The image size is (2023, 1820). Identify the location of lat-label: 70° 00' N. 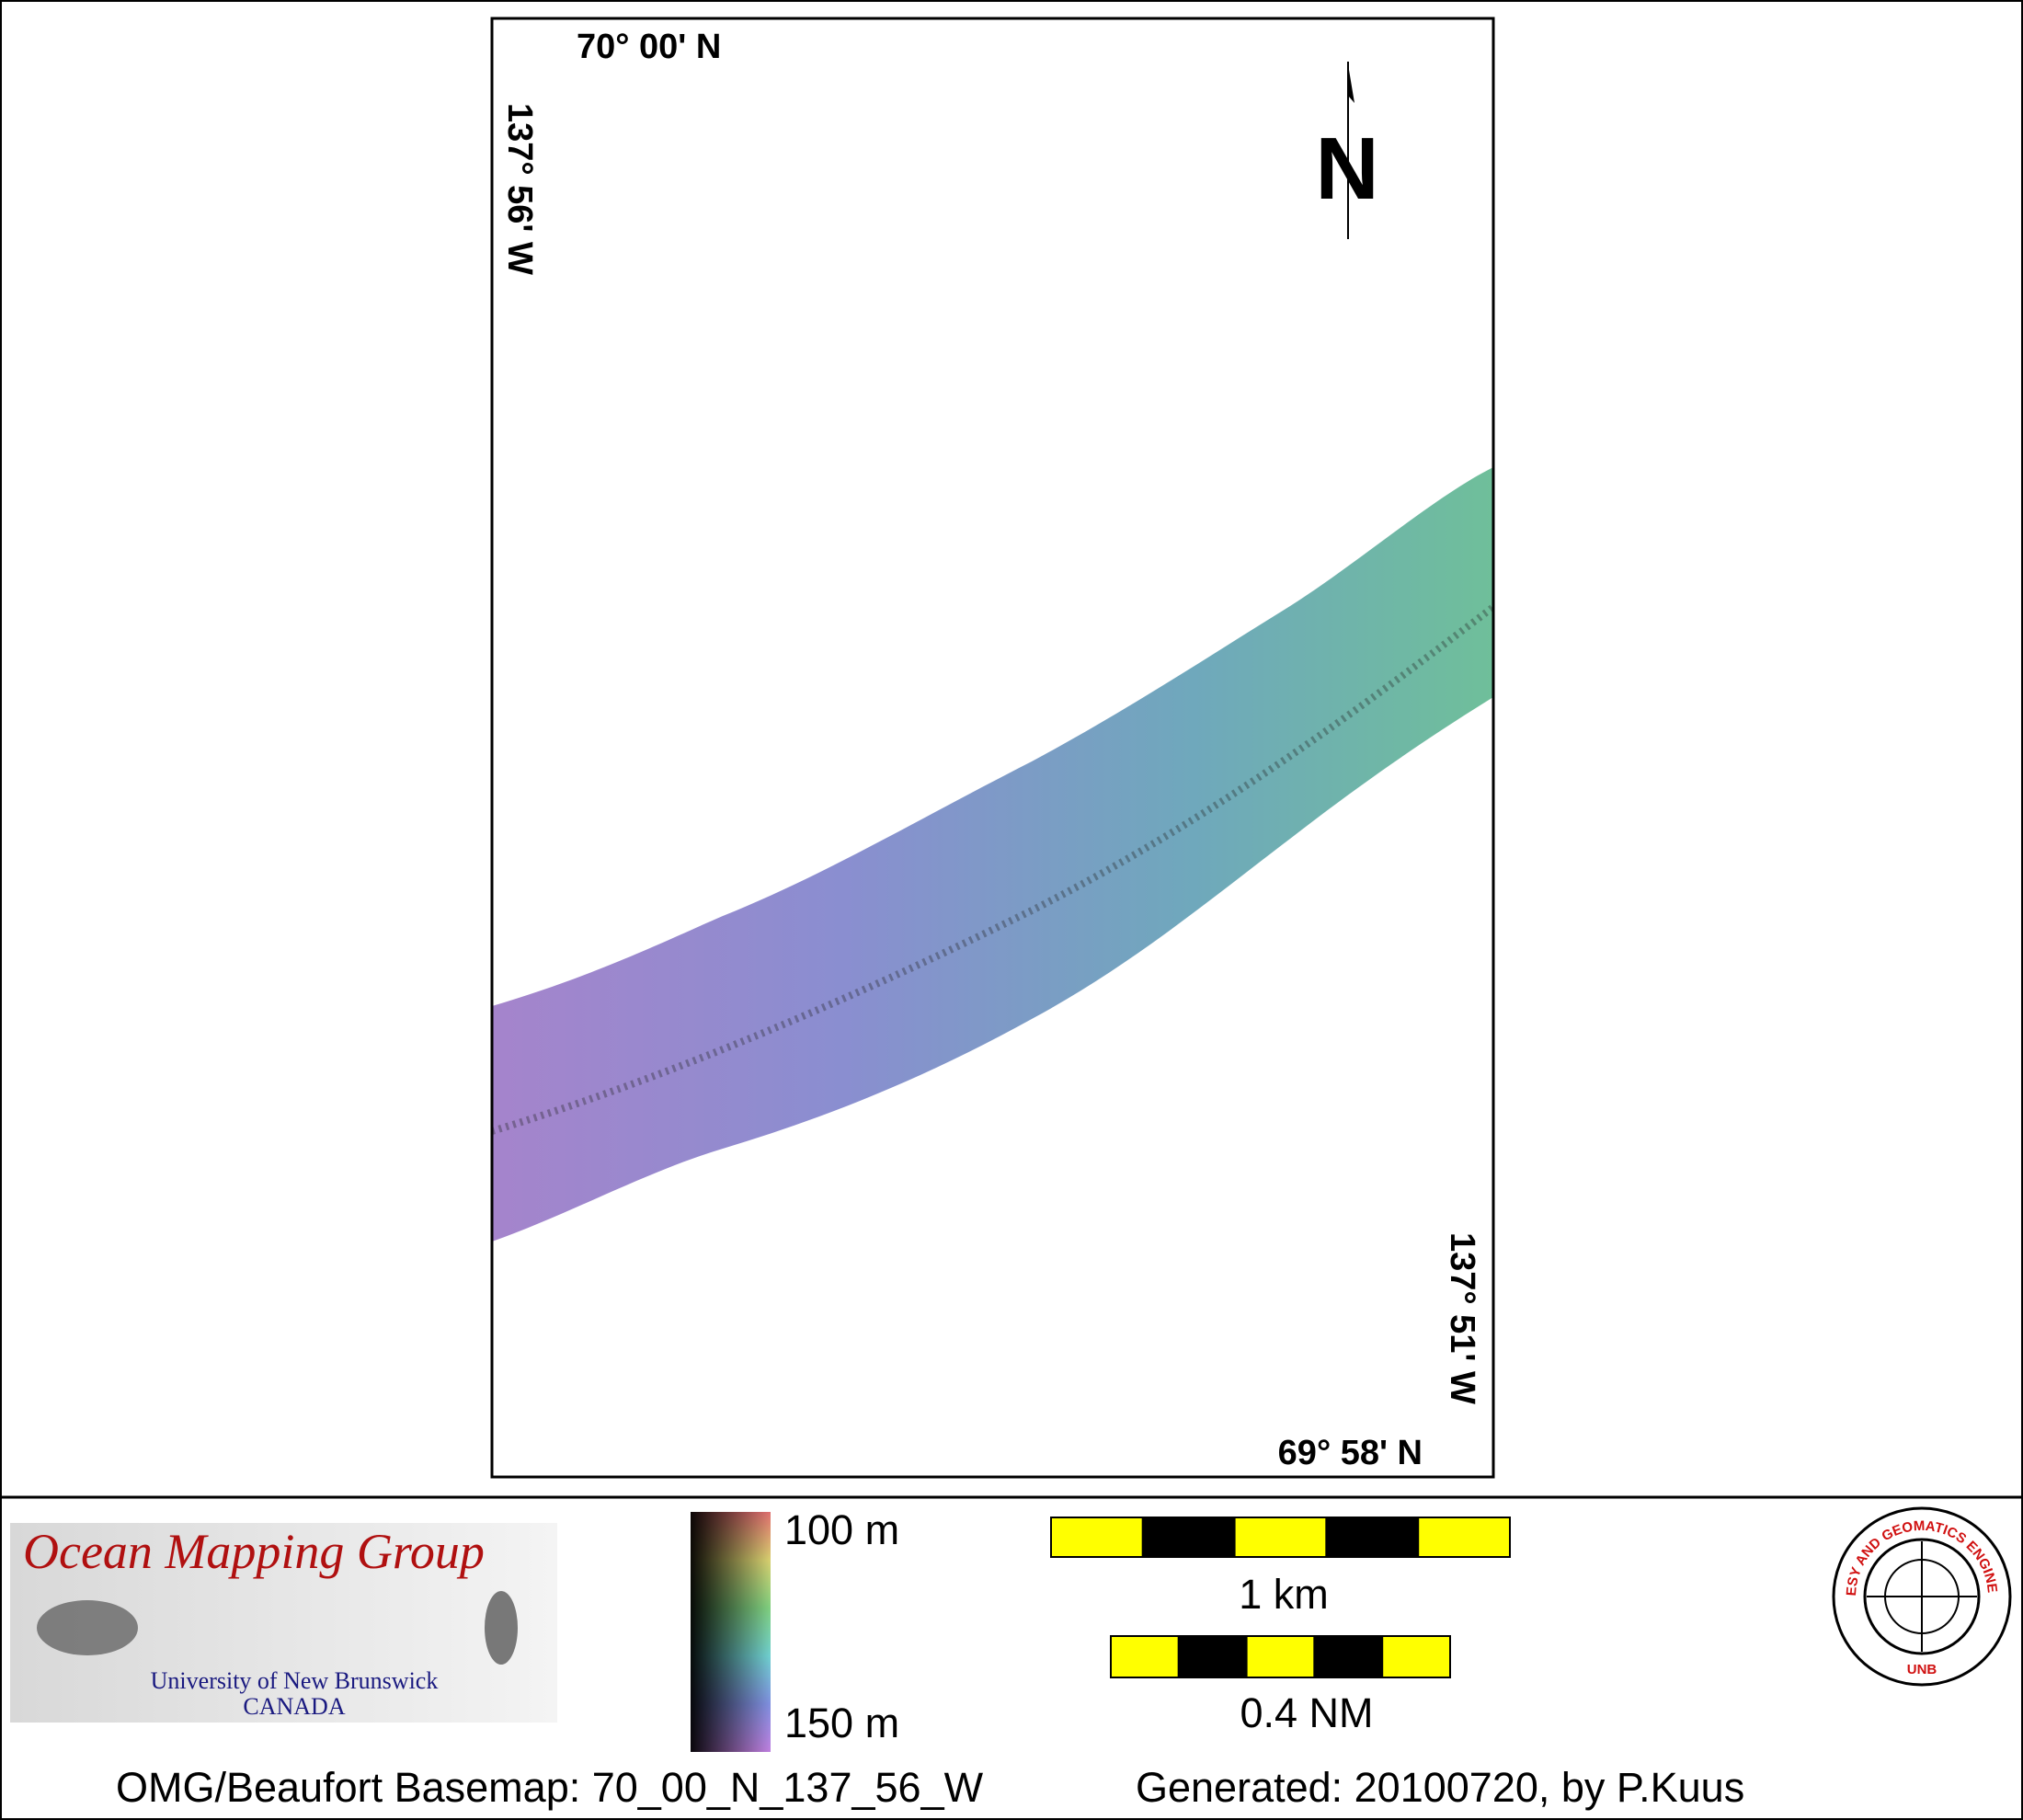
(649, 47).